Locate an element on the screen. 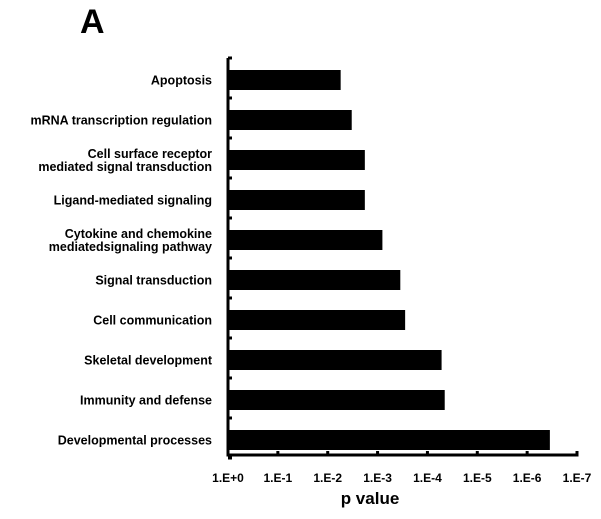 The width and height of the screenshot is (601, 519). x-axis-title: p value is located at coordinates (370, 498).